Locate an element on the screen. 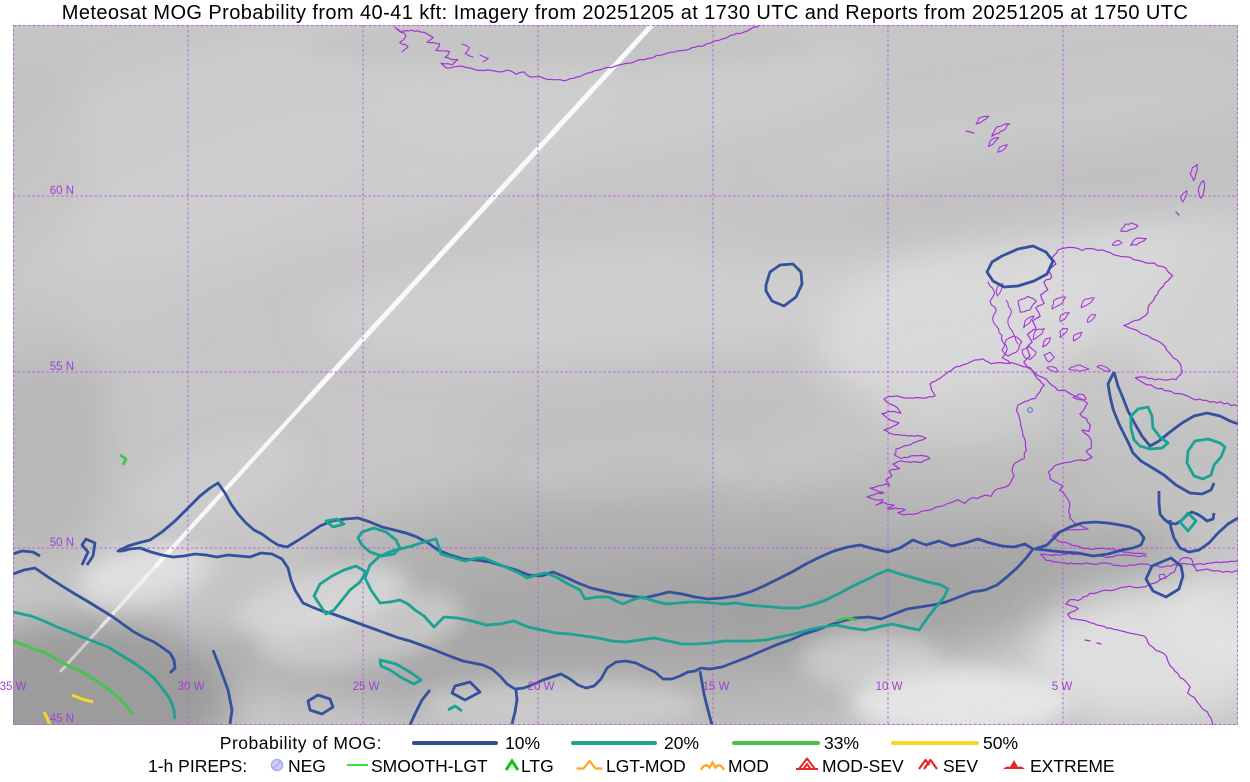 The width and height of the screenshot is (1250, 782). svg-text: 25 W is located at coordinates (366, 687).